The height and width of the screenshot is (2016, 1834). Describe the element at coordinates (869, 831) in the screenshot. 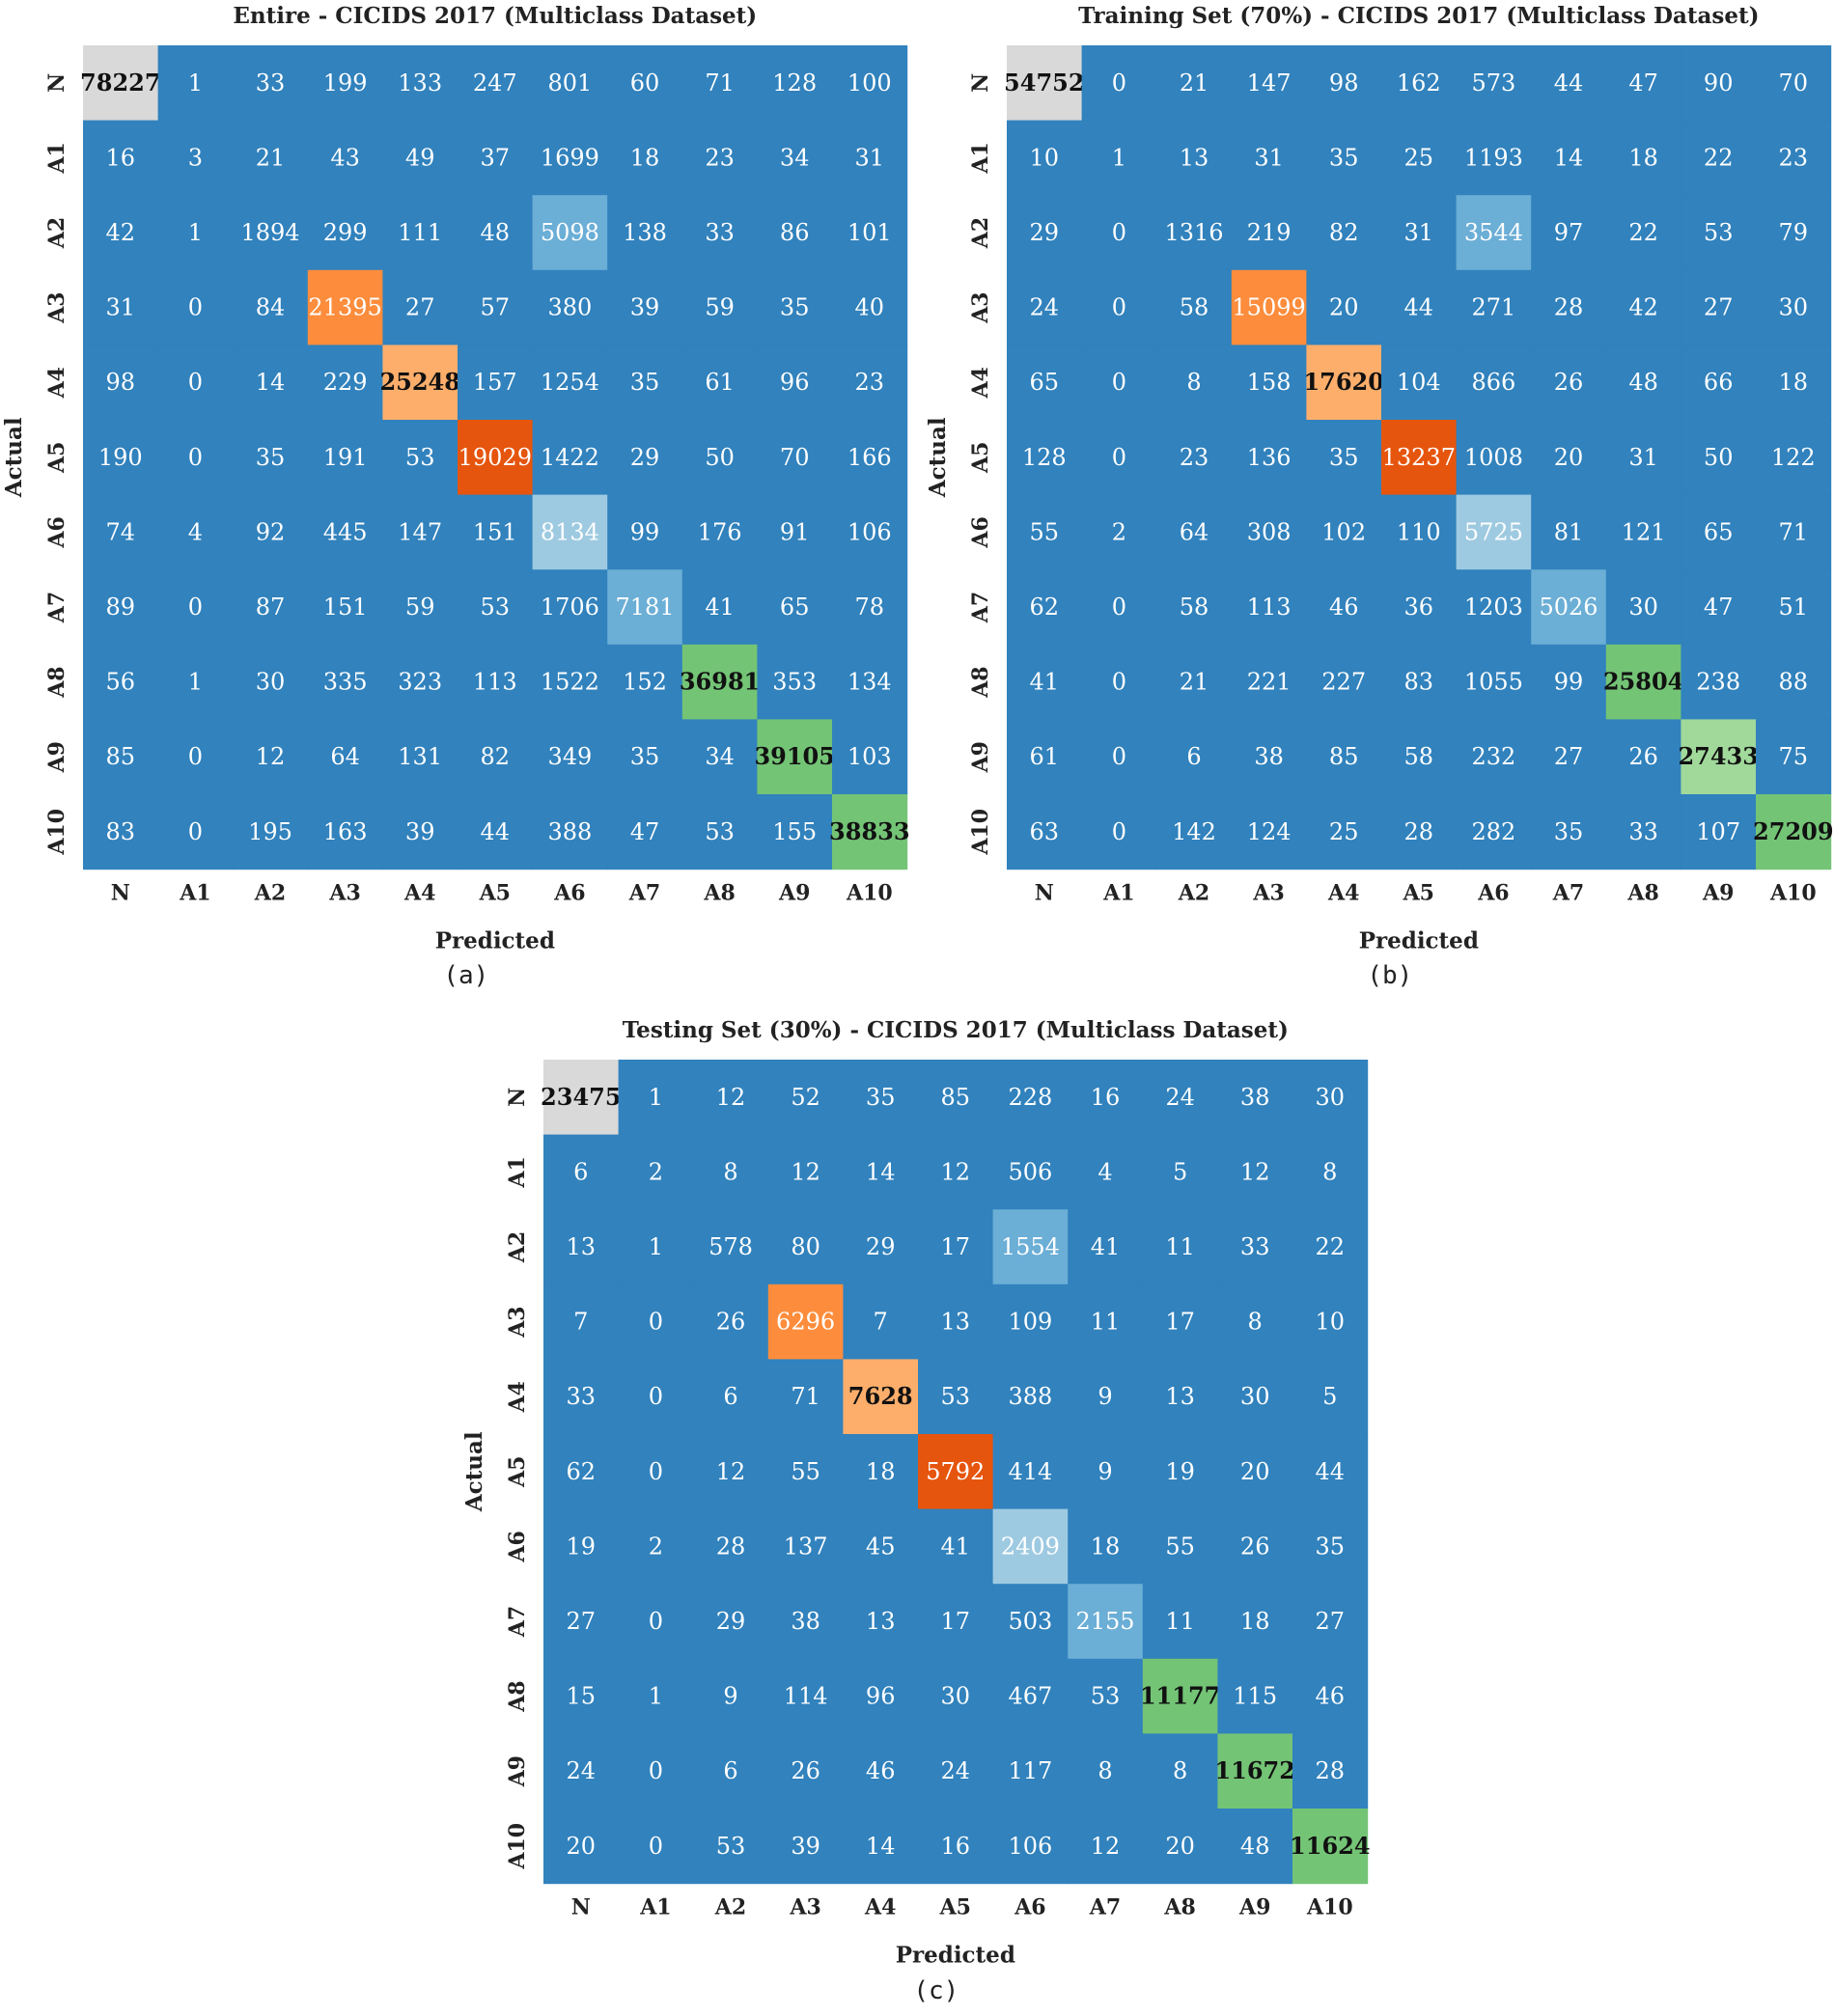

I see `cell-value-label: 38833` at that location.